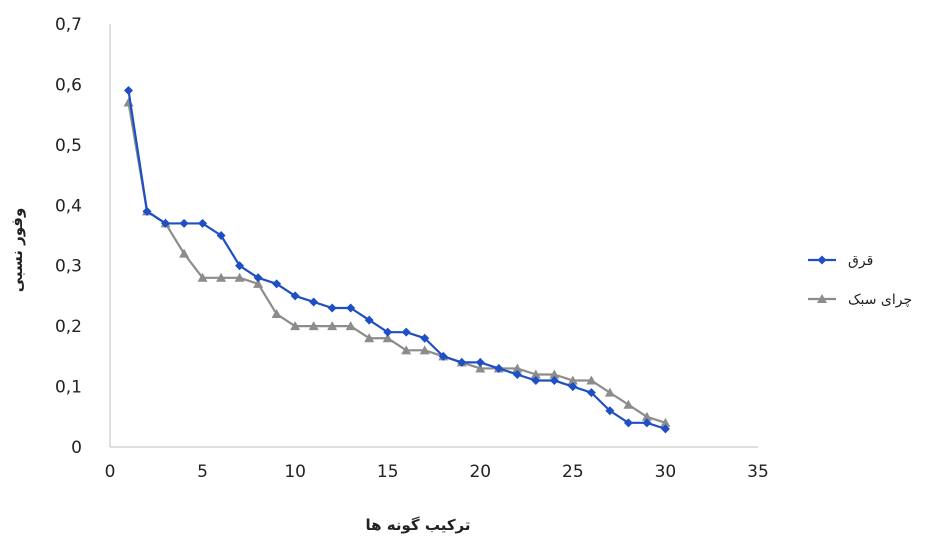  Describe the element at coordinates (68, 388) in the screenshot. I see `y-tick-label: 0,1` at that location.